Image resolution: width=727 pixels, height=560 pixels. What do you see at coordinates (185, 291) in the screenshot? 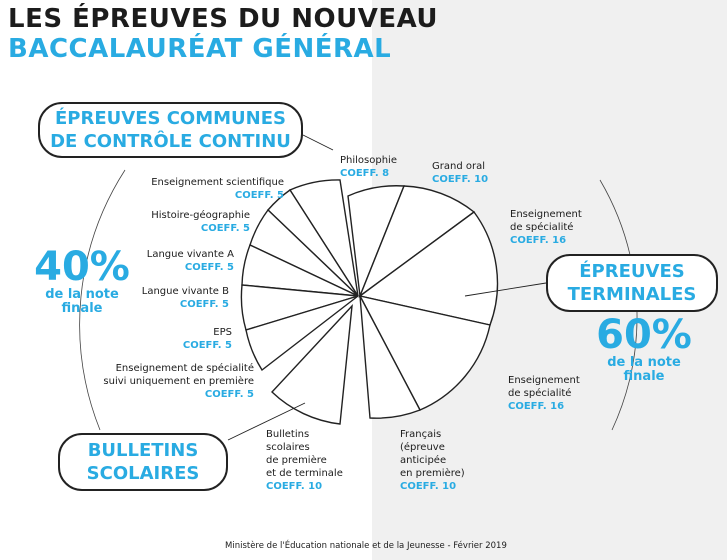
I see `label-name: Langue vivante B` at bounding box center [185, 291].